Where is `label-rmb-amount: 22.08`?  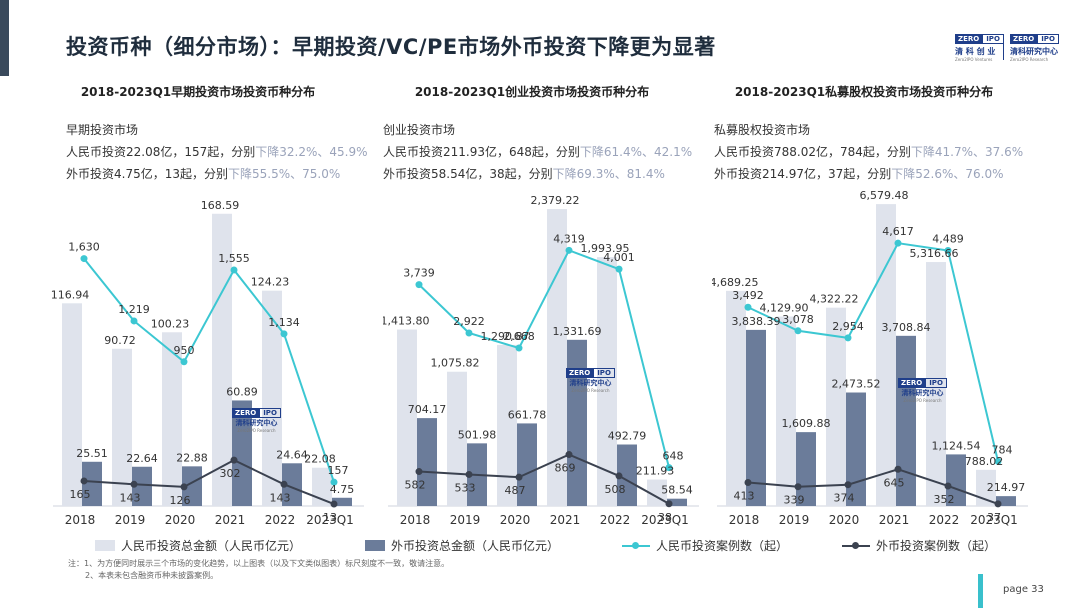
label-rmb-amount: 22.08 is located at coordinates (320, 459).